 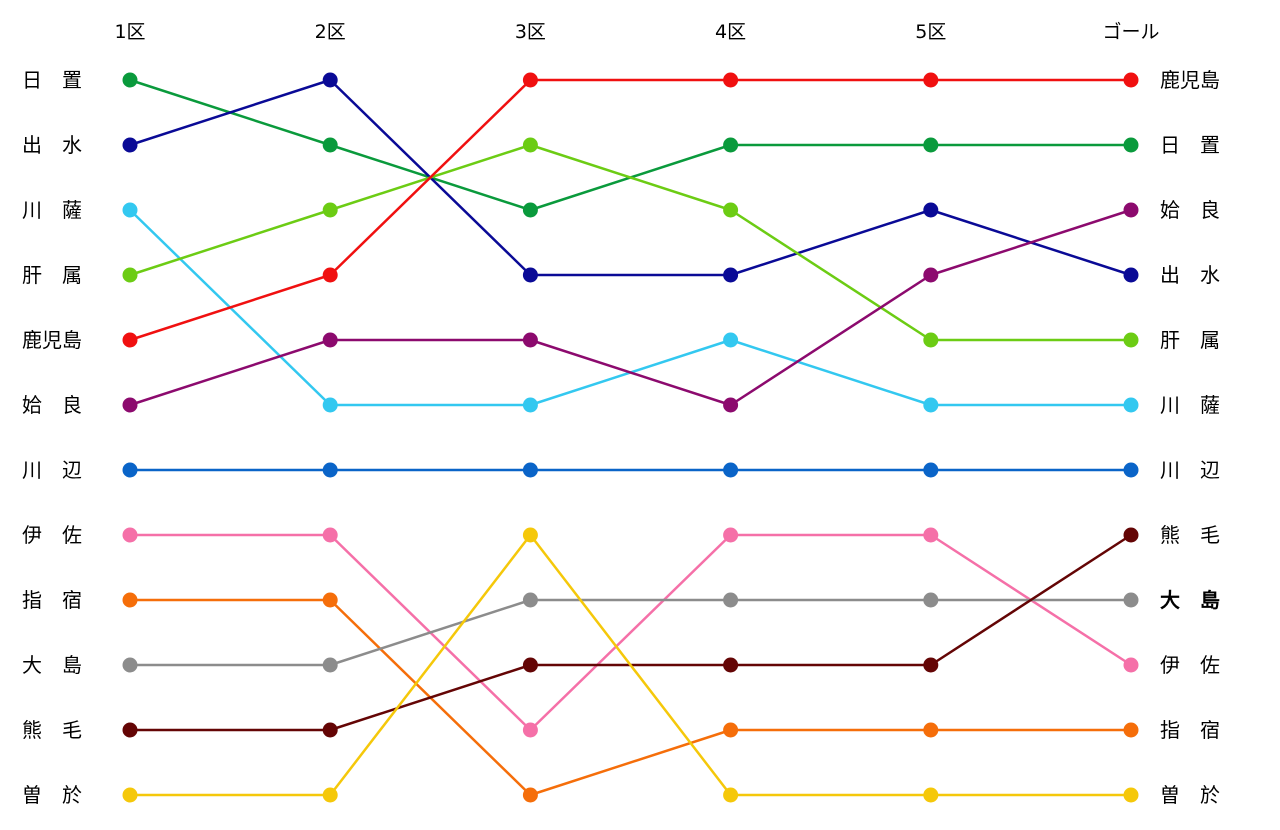 What do you see at coordinates (129, 32) in the screenshot?
I see `stage-header: 1区` at bounding box center [129, 32].